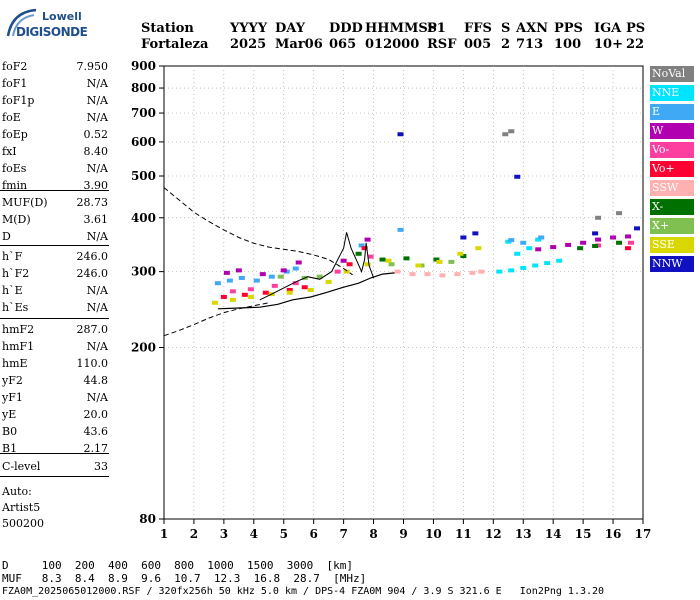  I want to click on legend-item-x: X+, so click(672, 226).